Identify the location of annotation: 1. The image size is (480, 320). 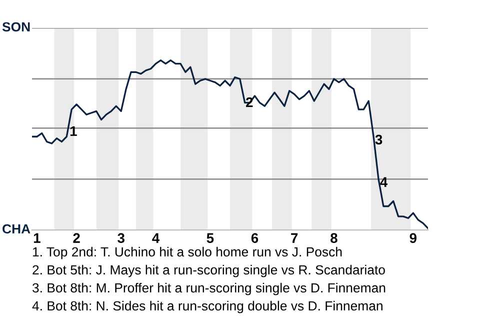
(73, 131).